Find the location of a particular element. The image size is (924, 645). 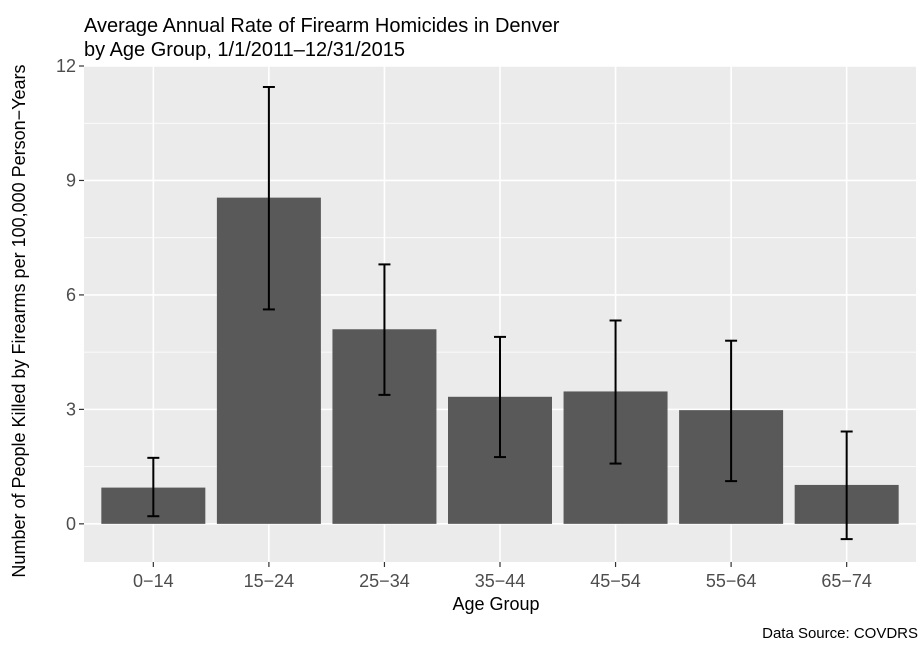

y-axis: 0 3 6 9 12 is located at coordinates (70, 295).